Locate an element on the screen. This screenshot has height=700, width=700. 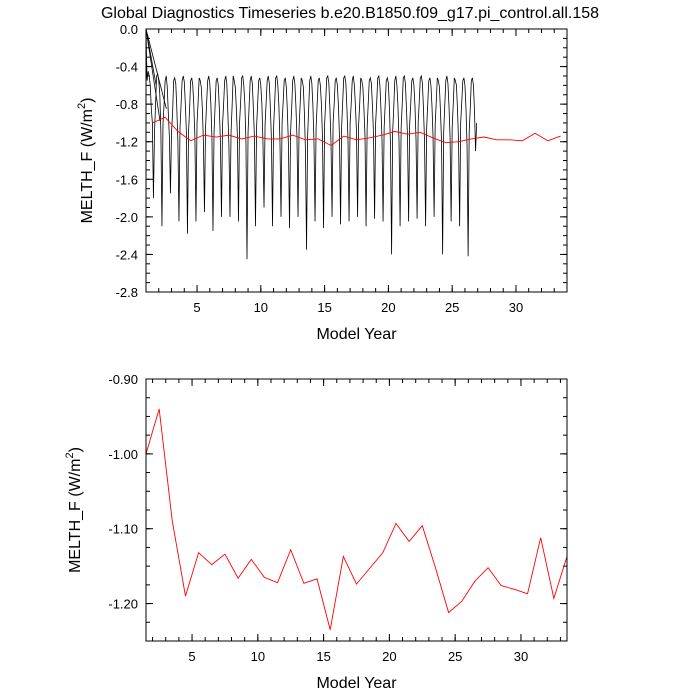
y-tick-label: 0.0 is located at coordinates (129, 29).